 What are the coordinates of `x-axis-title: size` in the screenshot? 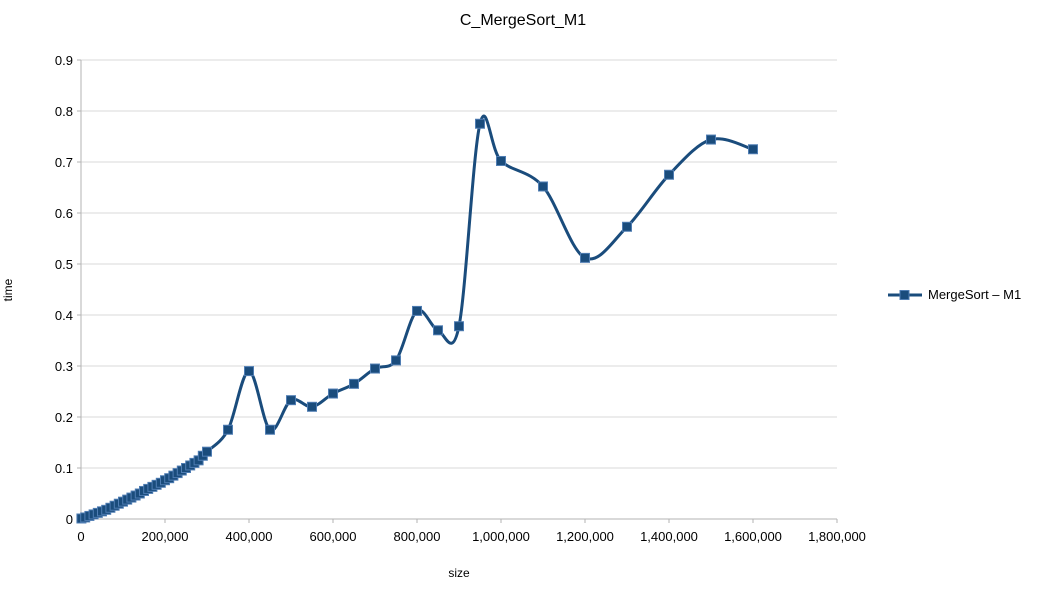 It's located at (459, 573).